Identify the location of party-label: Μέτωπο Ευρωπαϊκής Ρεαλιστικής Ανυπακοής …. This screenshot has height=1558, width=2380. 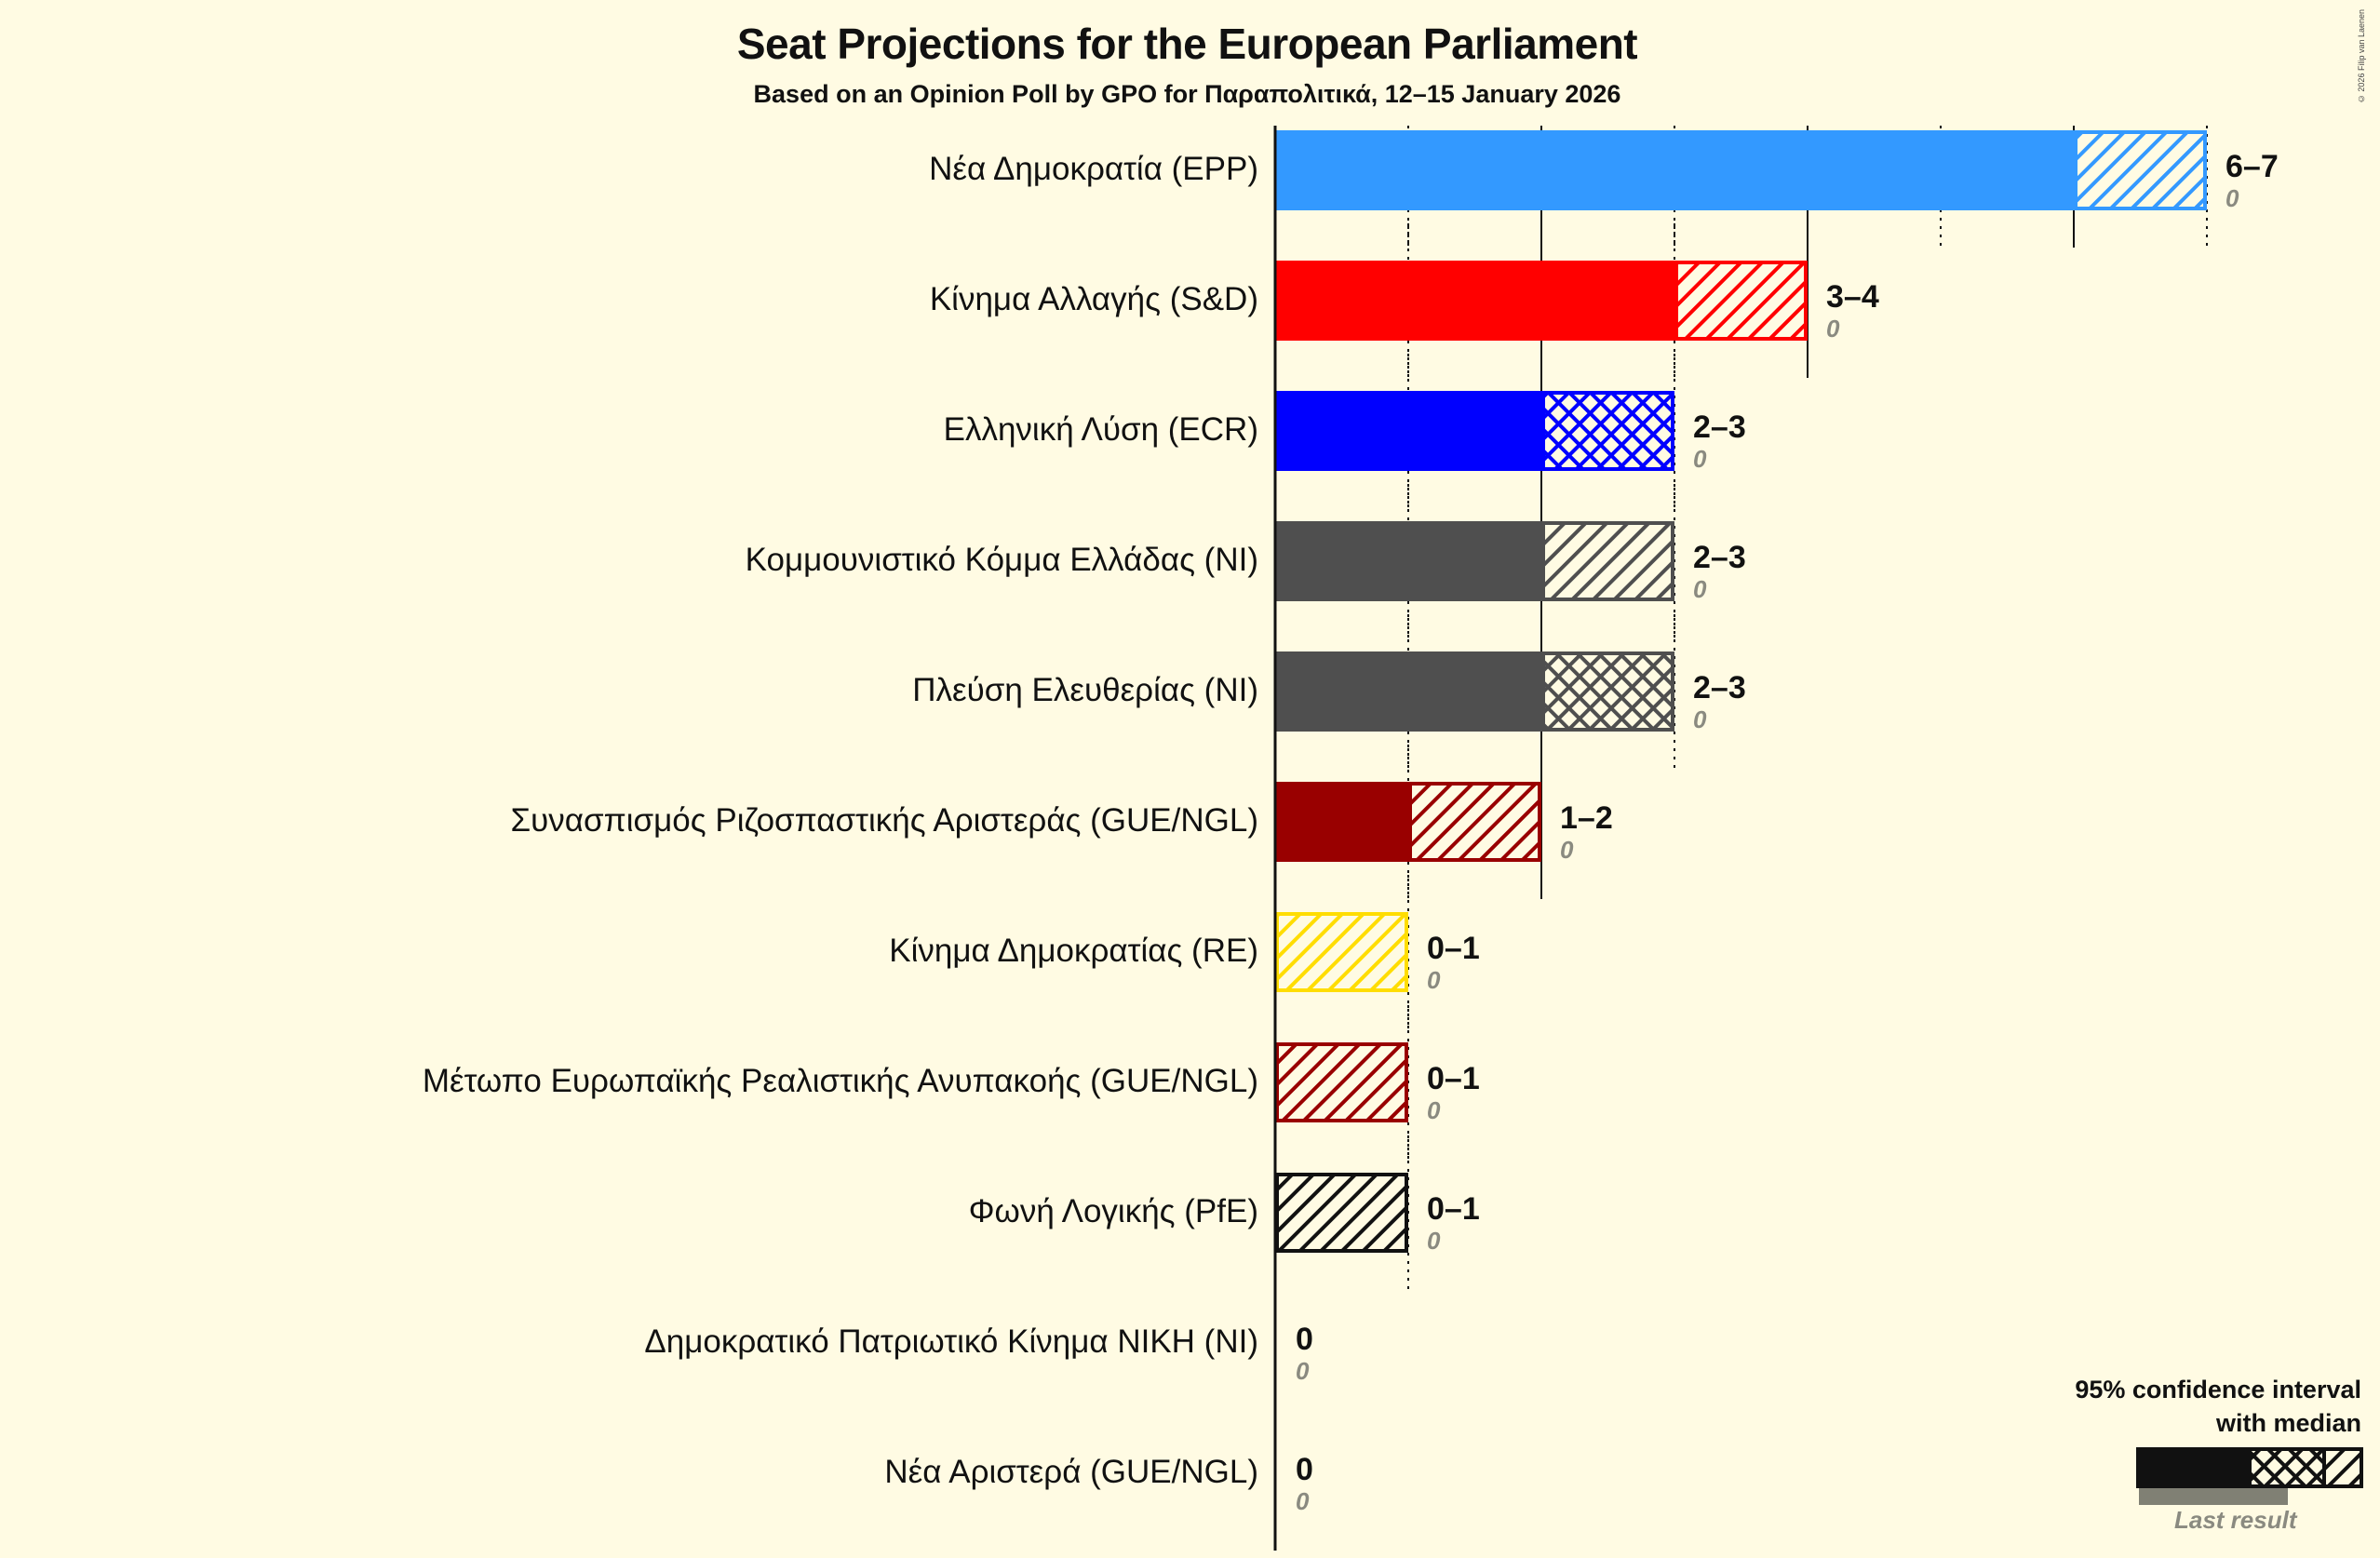
(840, 1081).